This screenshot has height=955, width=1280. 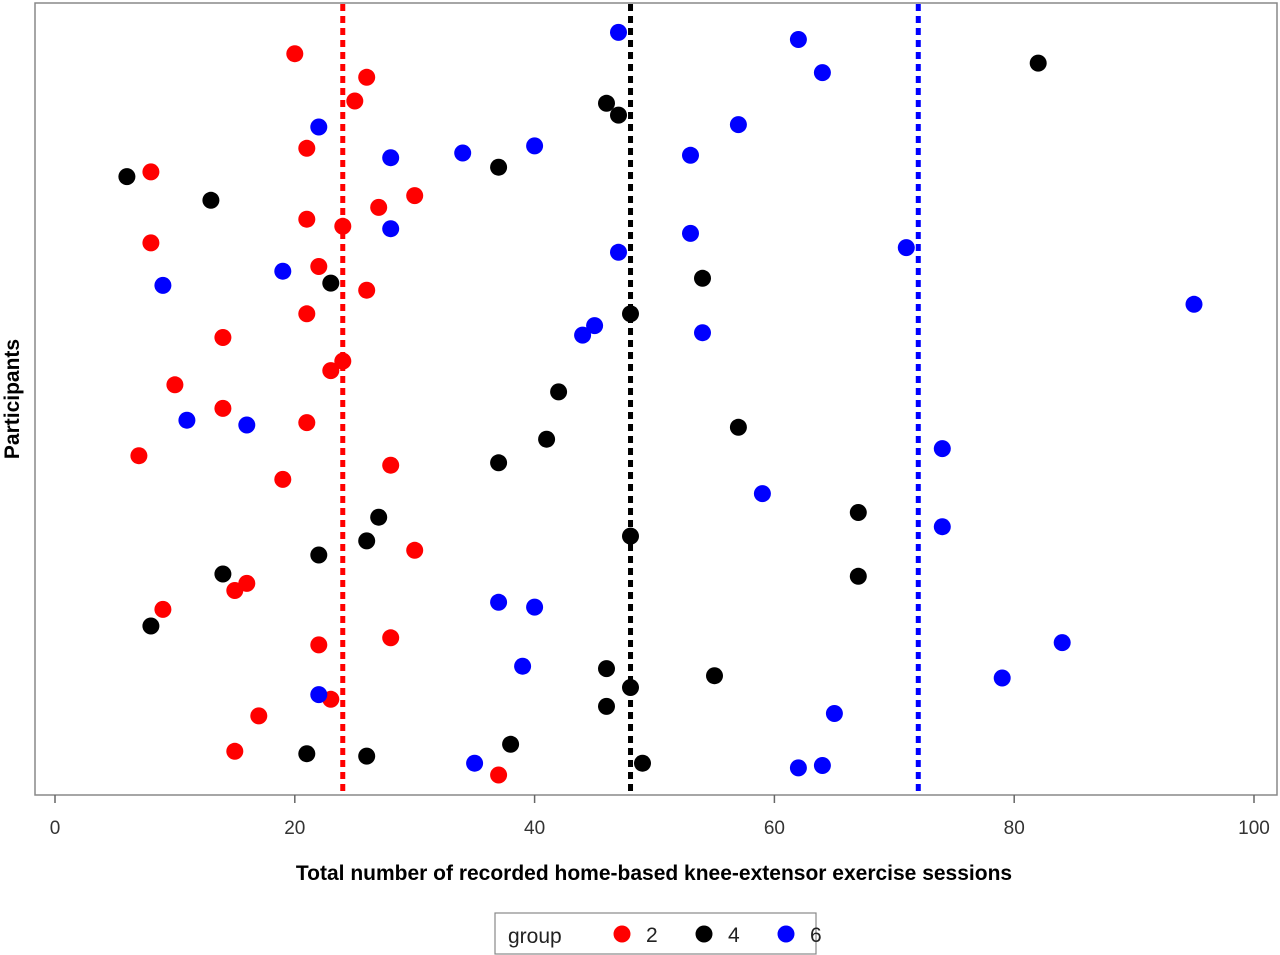 I want to click on x-tick-label: 100, so click(x=1254, y=828).